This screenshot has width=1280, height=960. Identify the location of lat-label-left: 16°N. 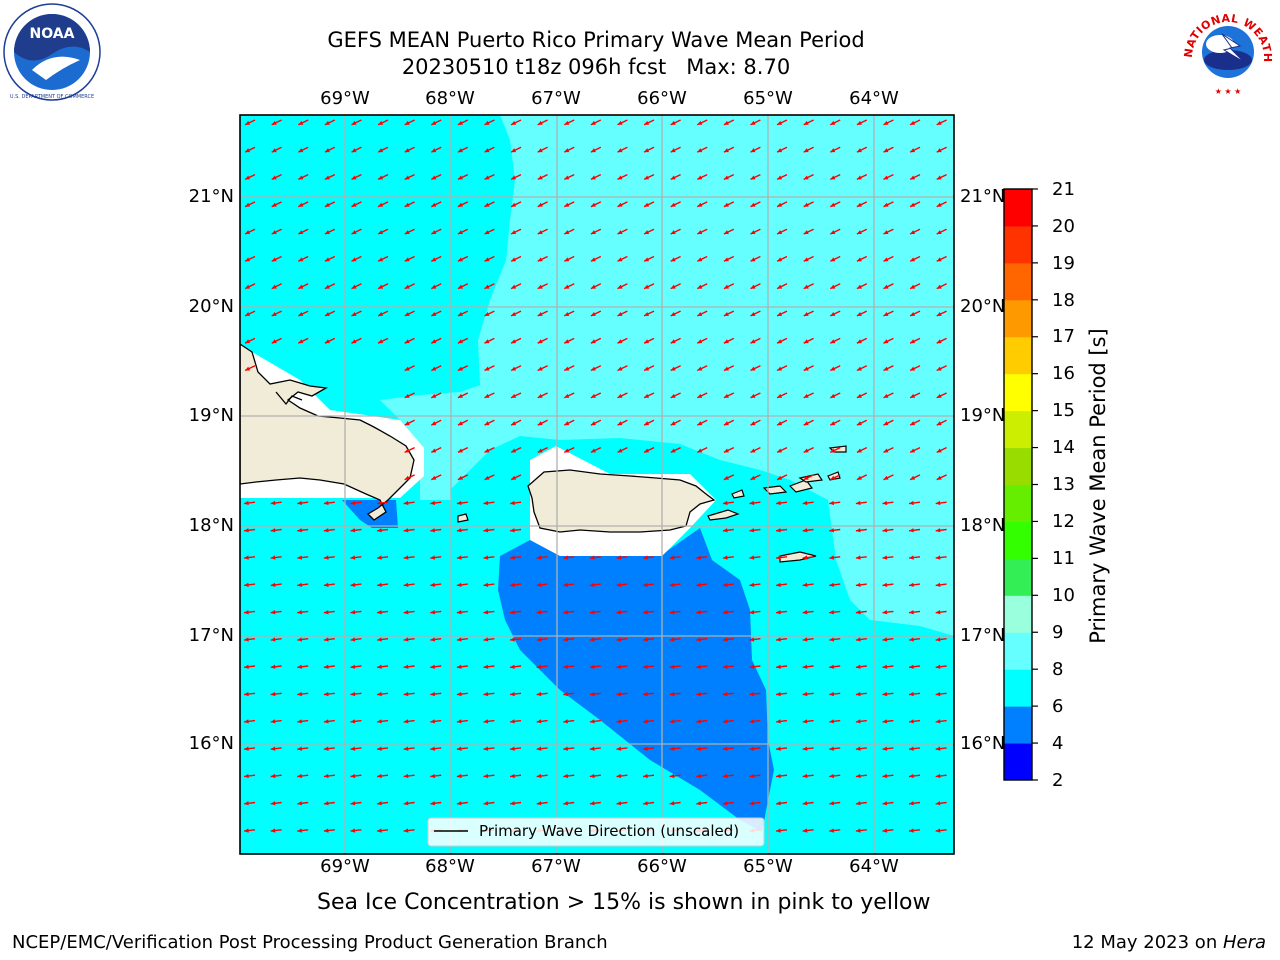
(211, 743).